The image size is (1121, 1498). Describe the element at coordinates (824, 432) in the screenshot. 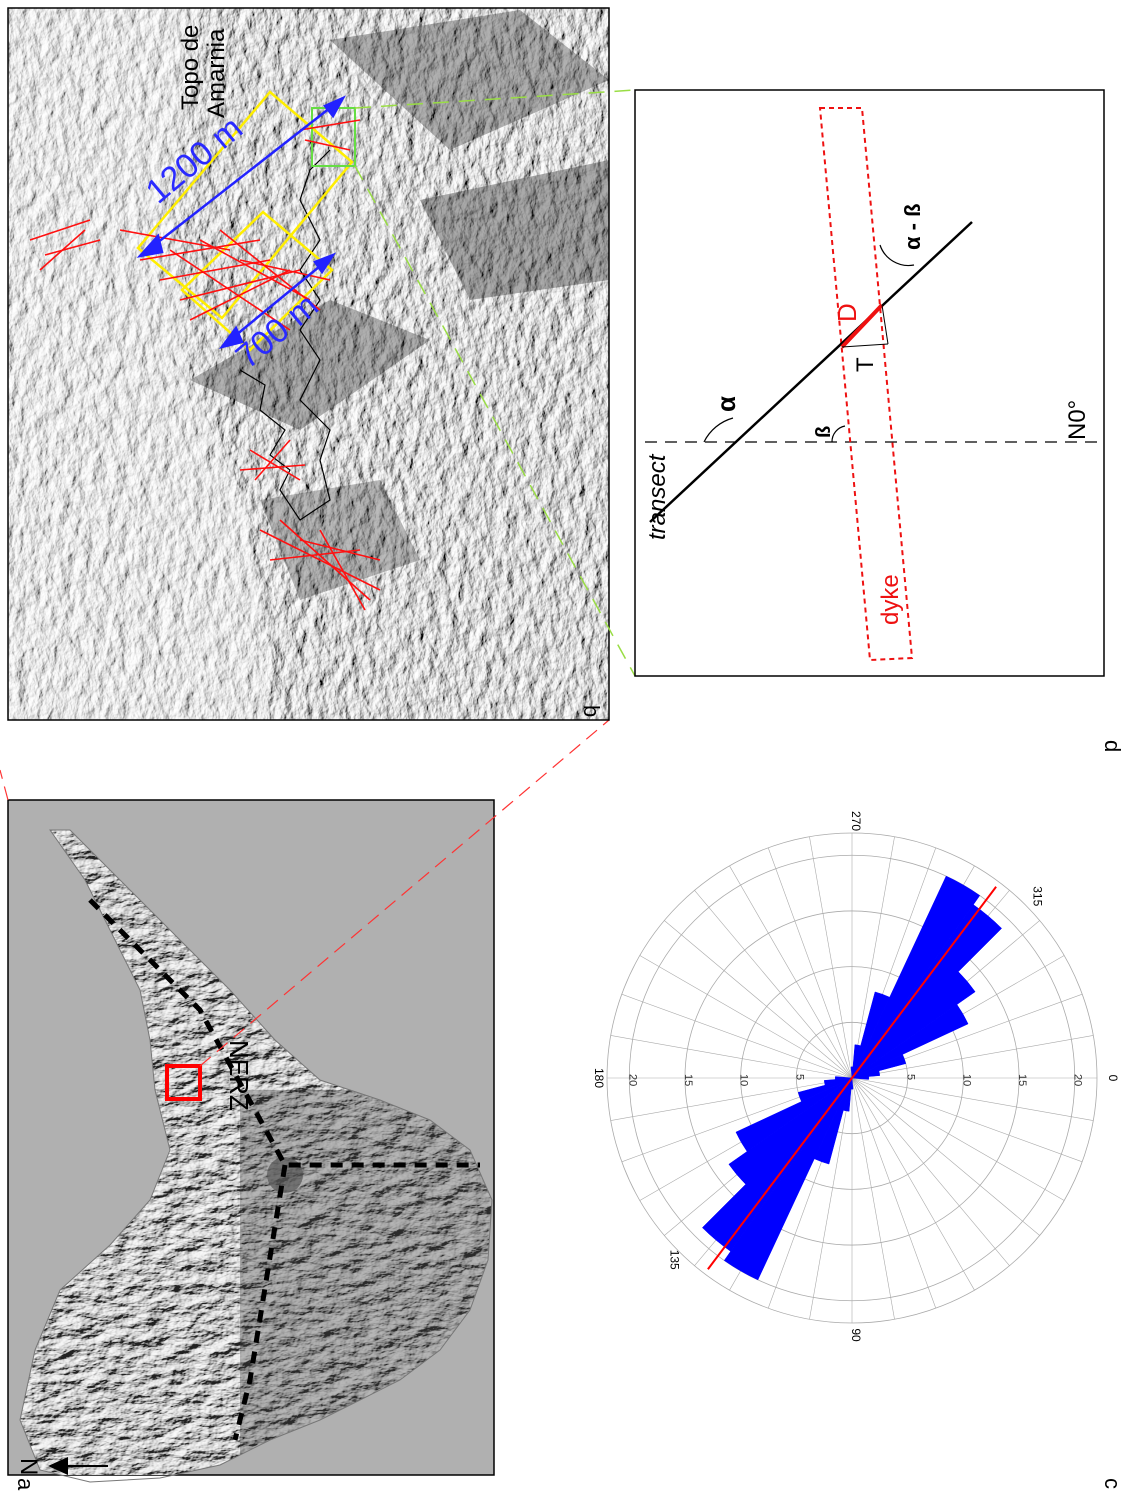

I see `beta-label: ß` at that location.